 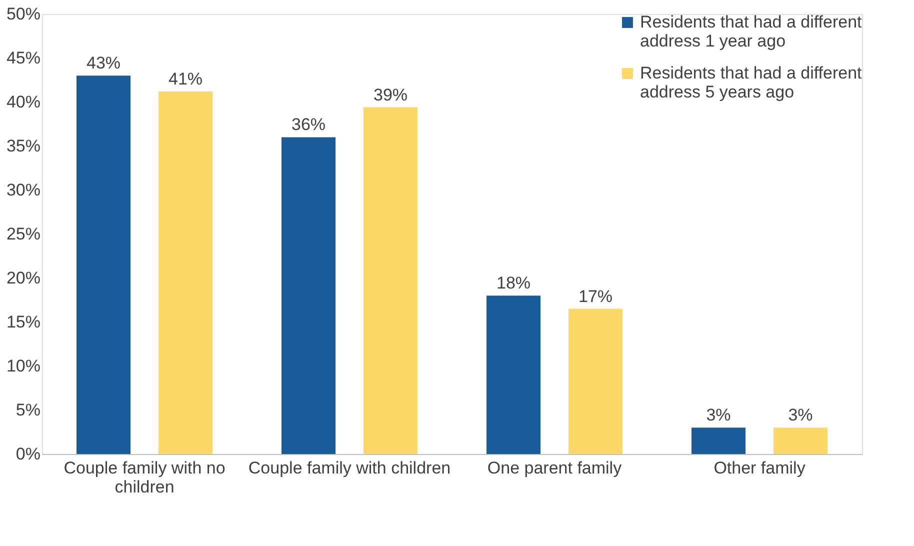 I want to click on y-tick-label: 45%, so click(x=23, y=58).